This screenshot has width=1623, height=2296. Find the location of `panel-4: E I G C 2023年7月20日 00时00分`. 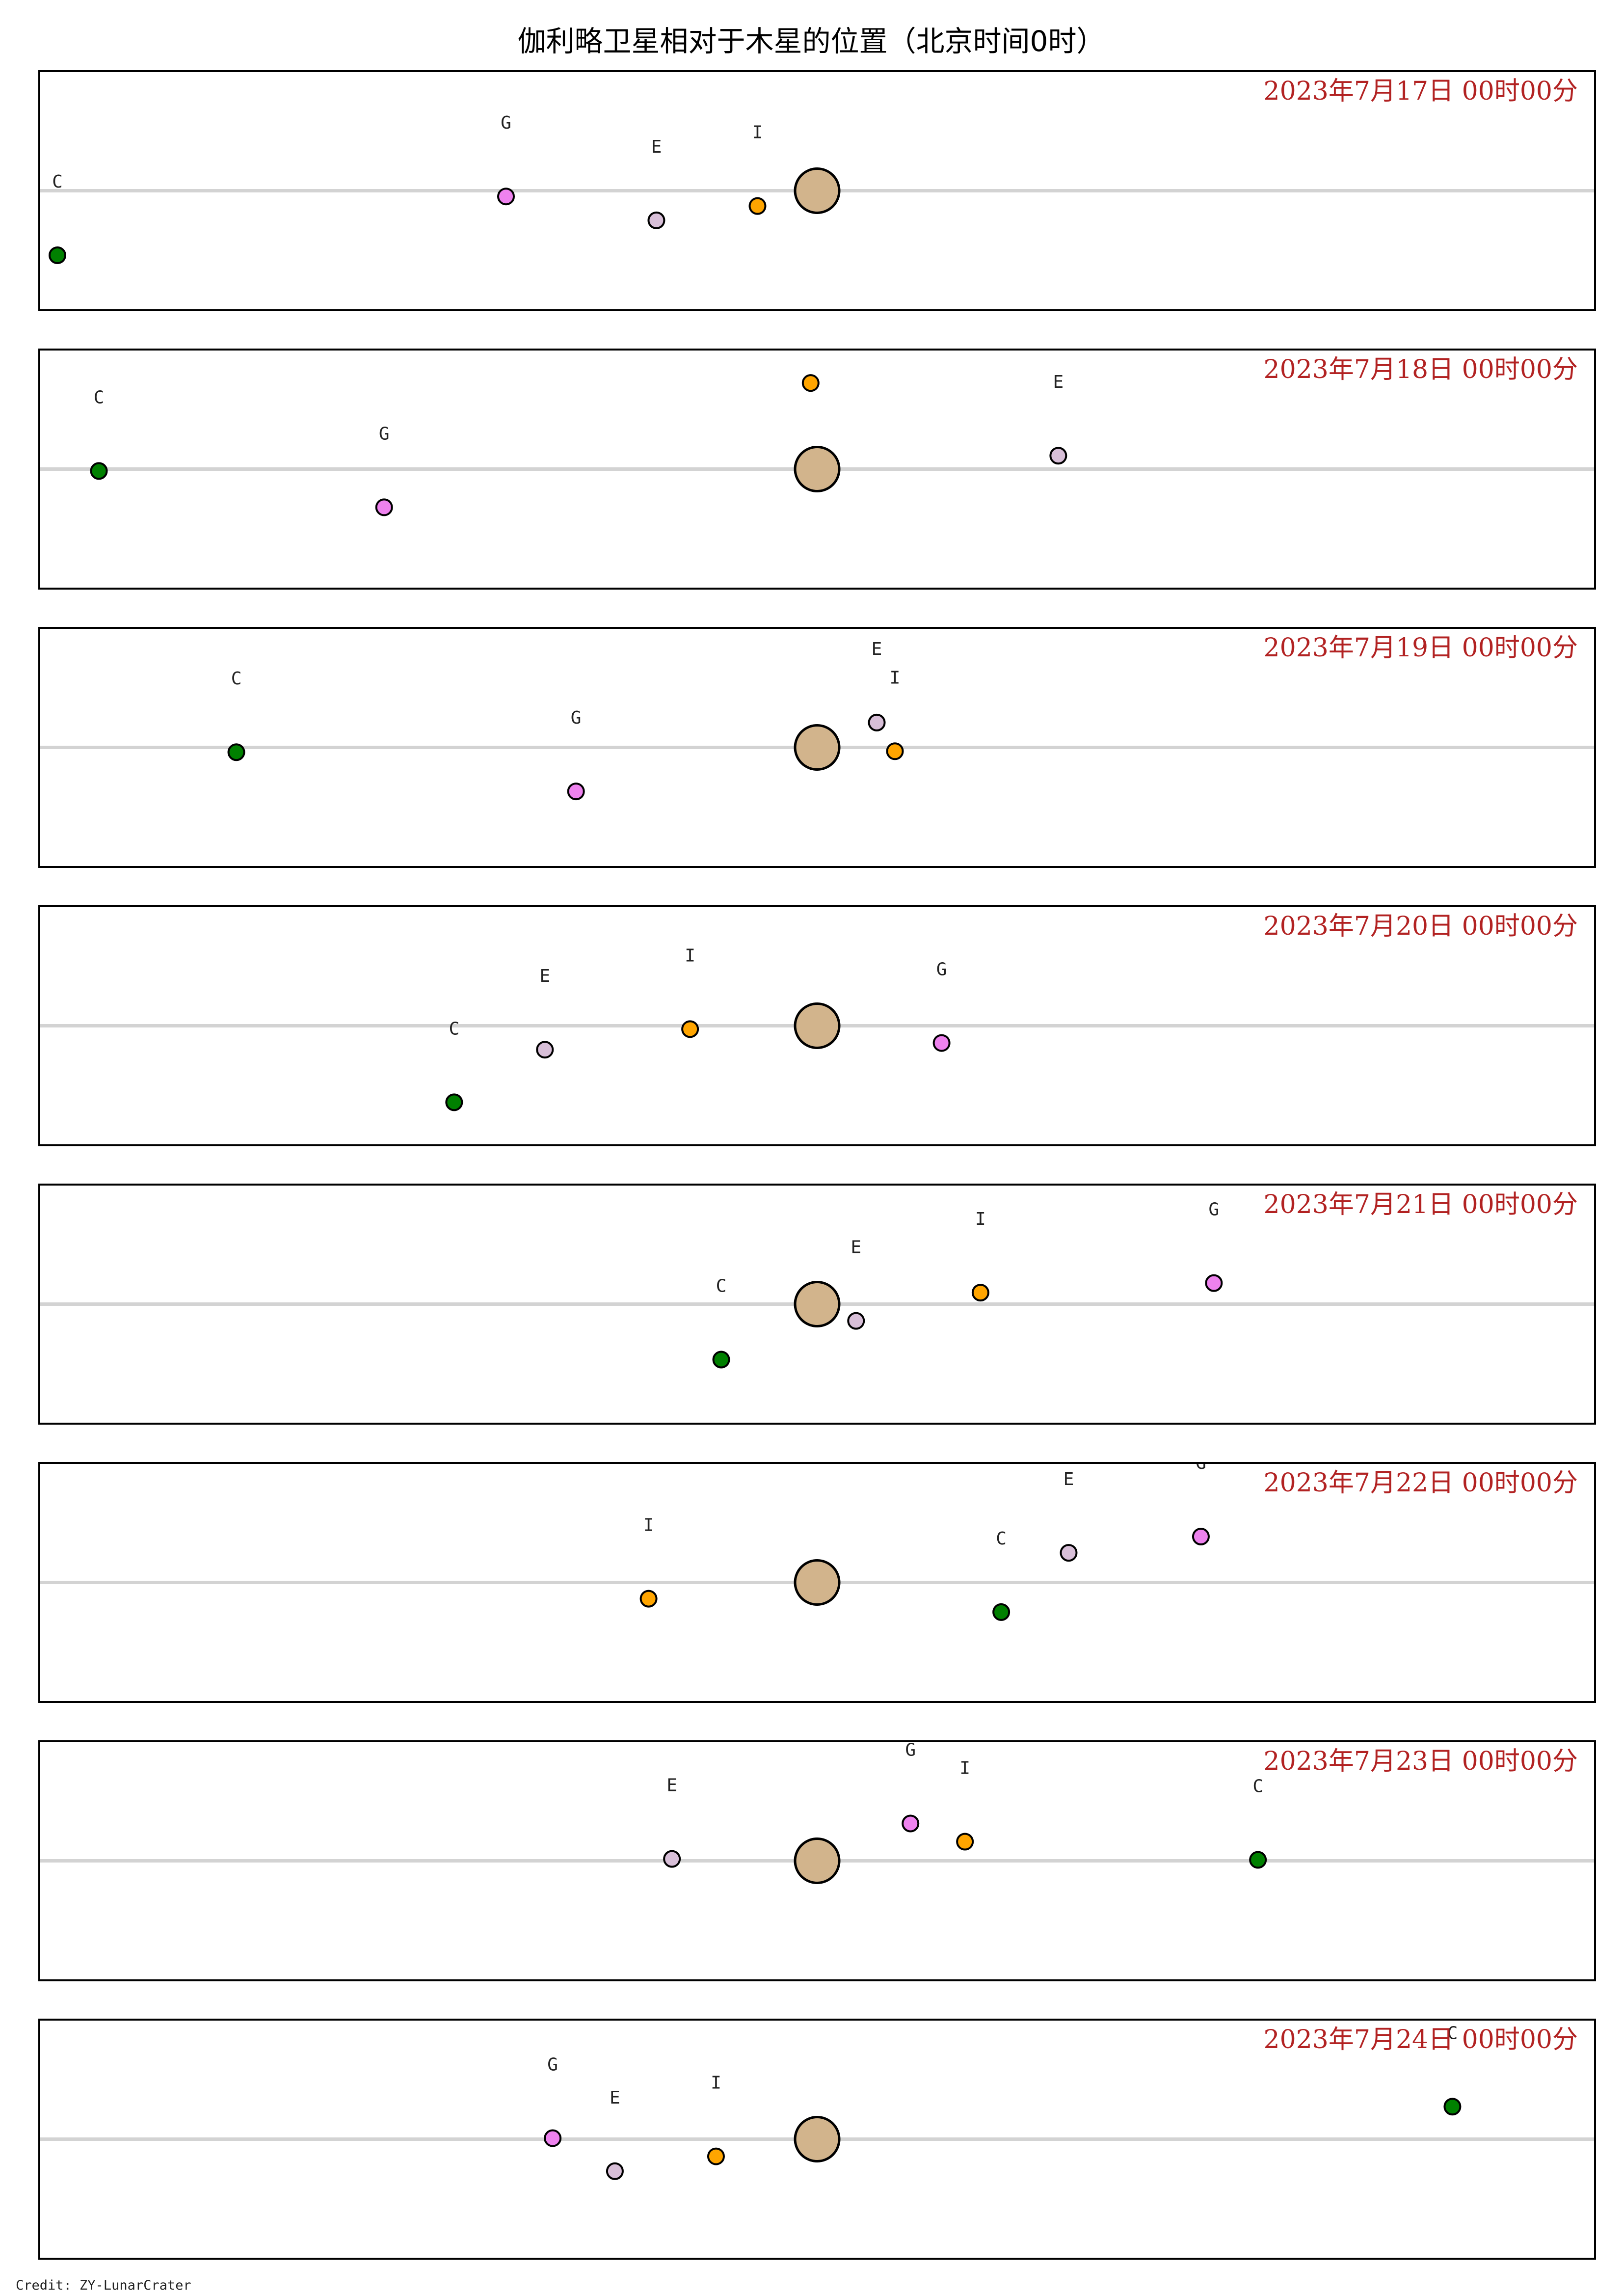

panel-4: E I G C 2023年7月20日 00时00分 is located at coordinates (817, 1025).